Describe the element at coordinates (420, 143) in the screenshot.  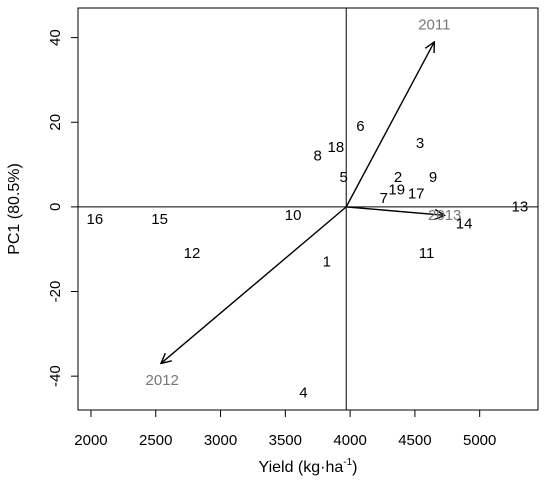
I see `point-label-3: 3` at that location.